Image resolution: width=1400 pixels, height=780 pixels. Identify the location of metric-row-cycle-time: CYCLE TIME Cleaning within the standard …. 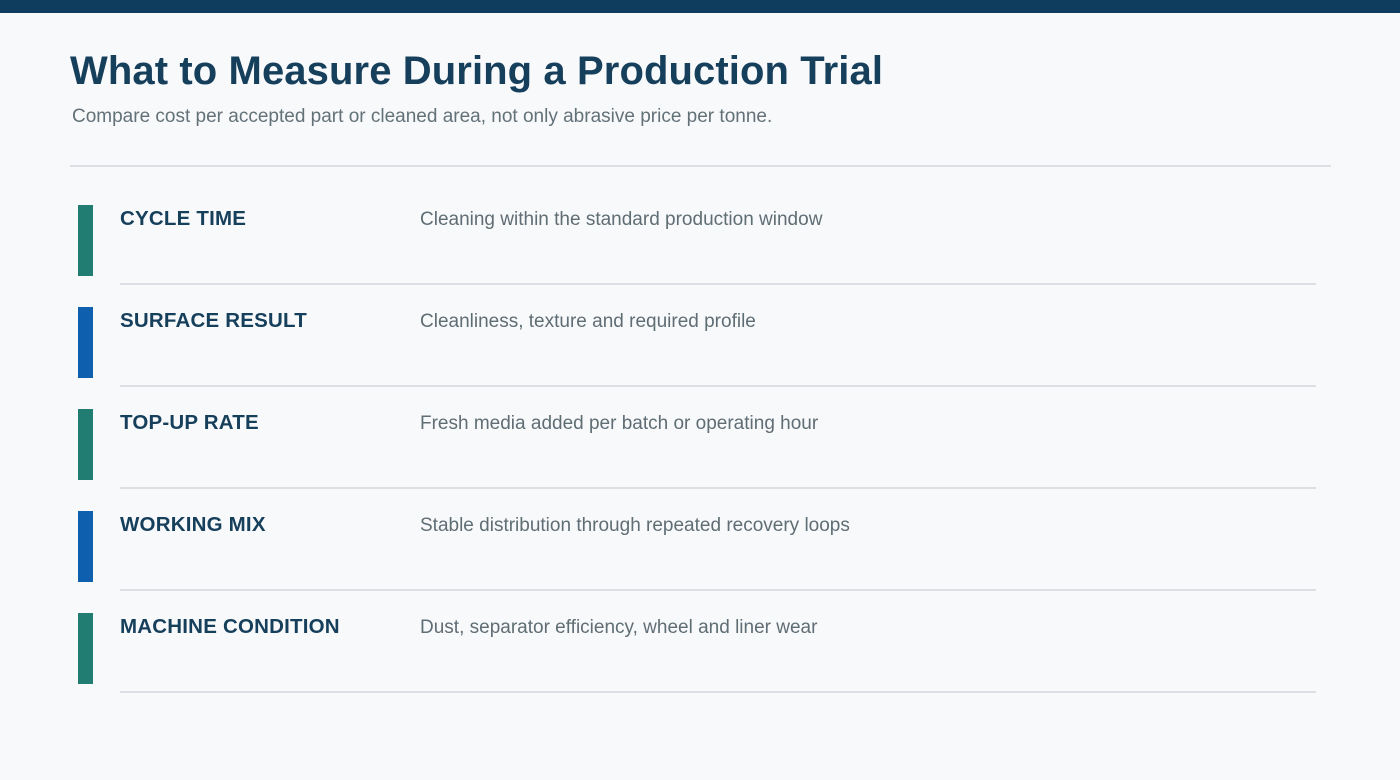
(700, 256).